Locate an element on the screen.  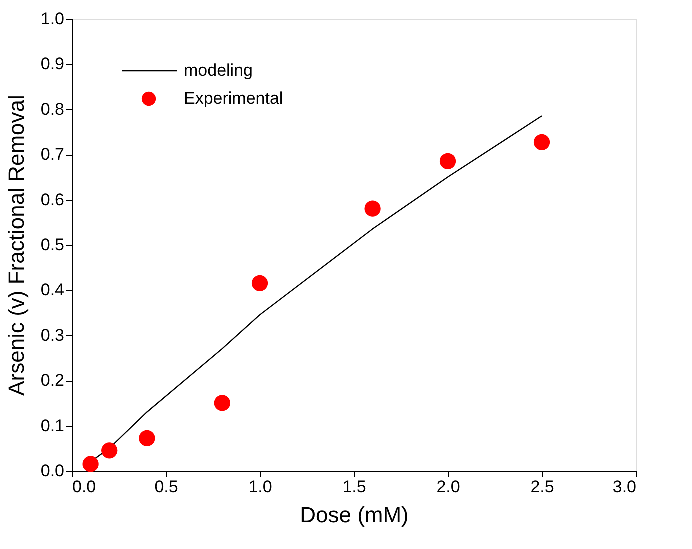
y-tick-label: 0.2 is located at coordinates (52, 380).